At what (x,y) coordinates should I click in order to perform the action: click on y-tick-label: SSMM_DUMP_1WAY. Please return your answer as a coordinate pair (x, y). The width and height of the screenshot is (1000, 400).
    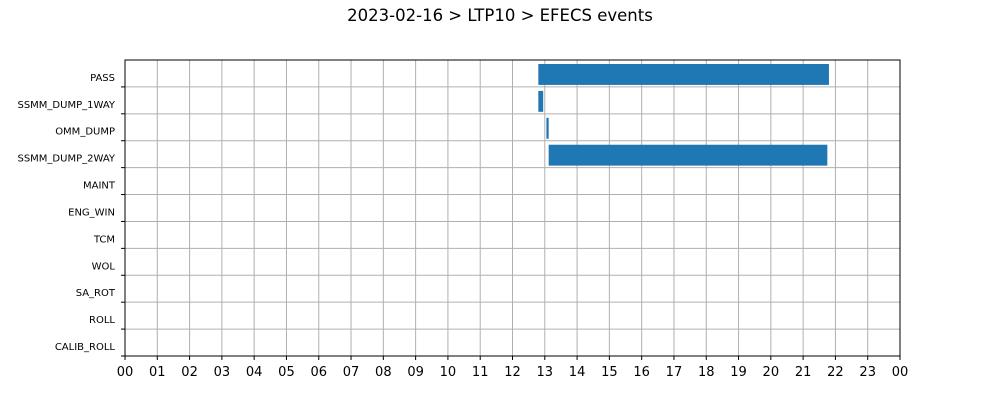
    Looking at the image, I should click on (66, 105).